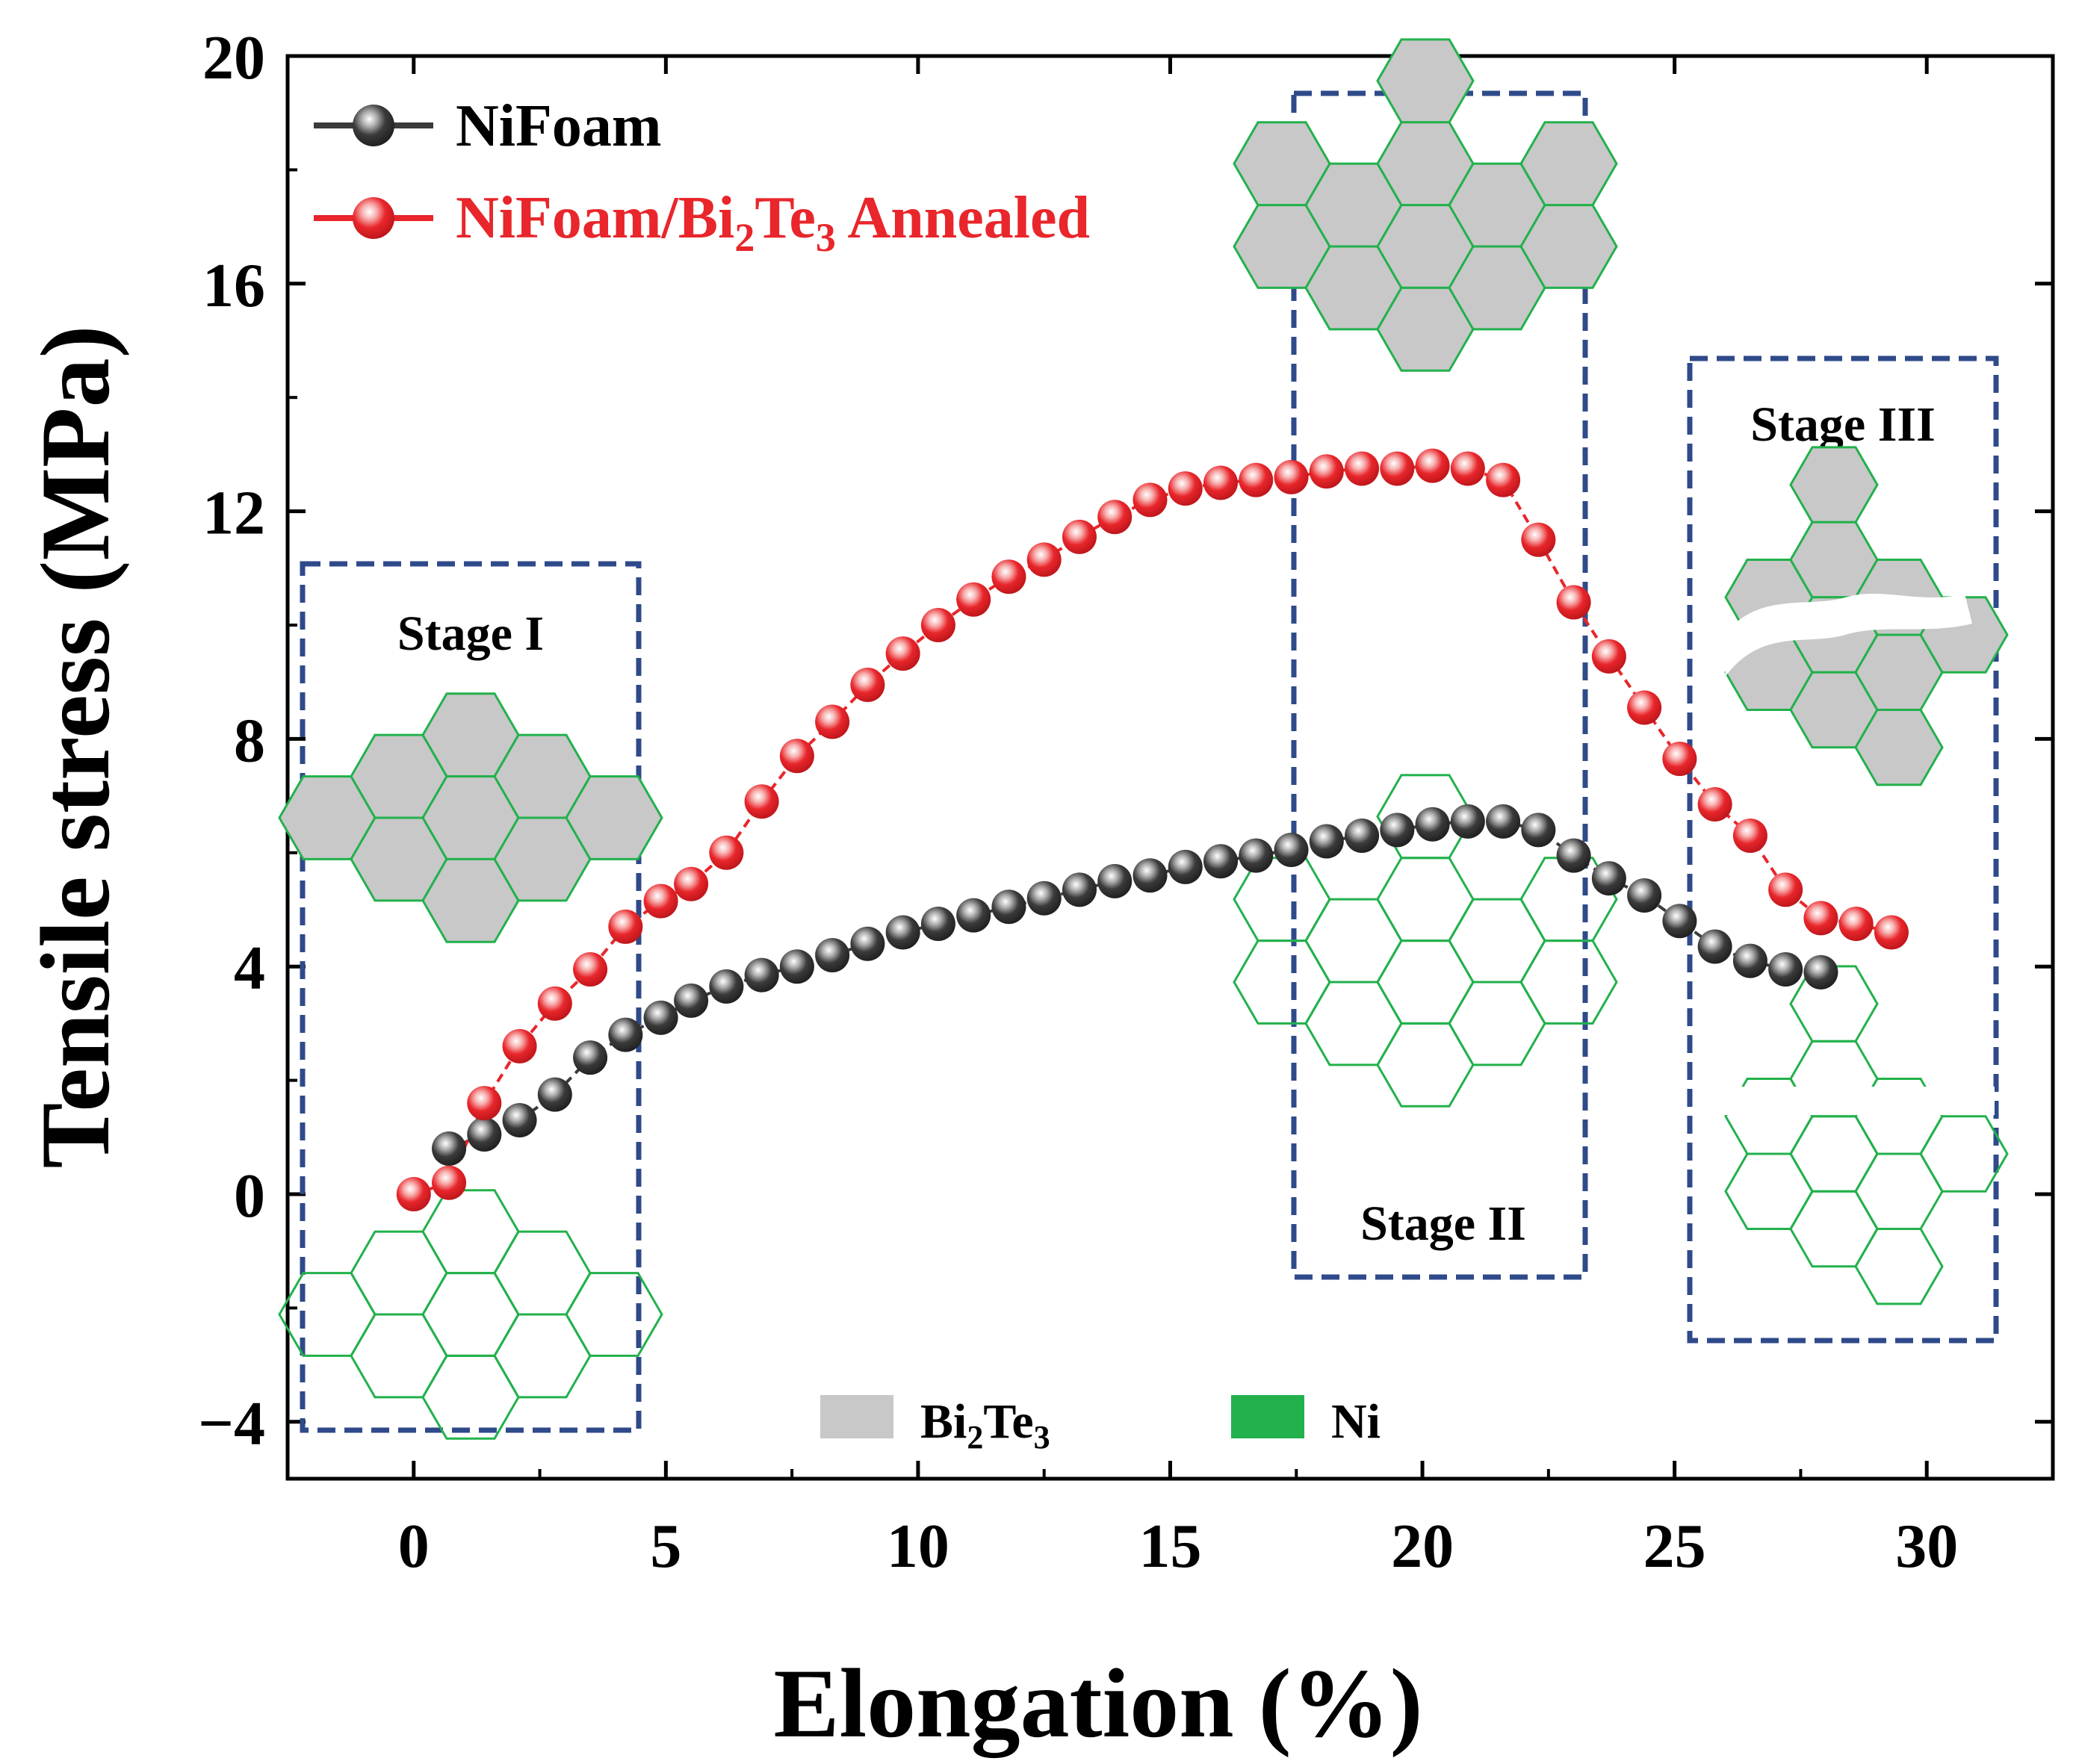 The height and width of the screenshot is (1764, 2076). What do you see at coordinates (1926, 1546) in the screenshot?
I see `x-tick-label: 30` at bounding box center [1926, 1546].